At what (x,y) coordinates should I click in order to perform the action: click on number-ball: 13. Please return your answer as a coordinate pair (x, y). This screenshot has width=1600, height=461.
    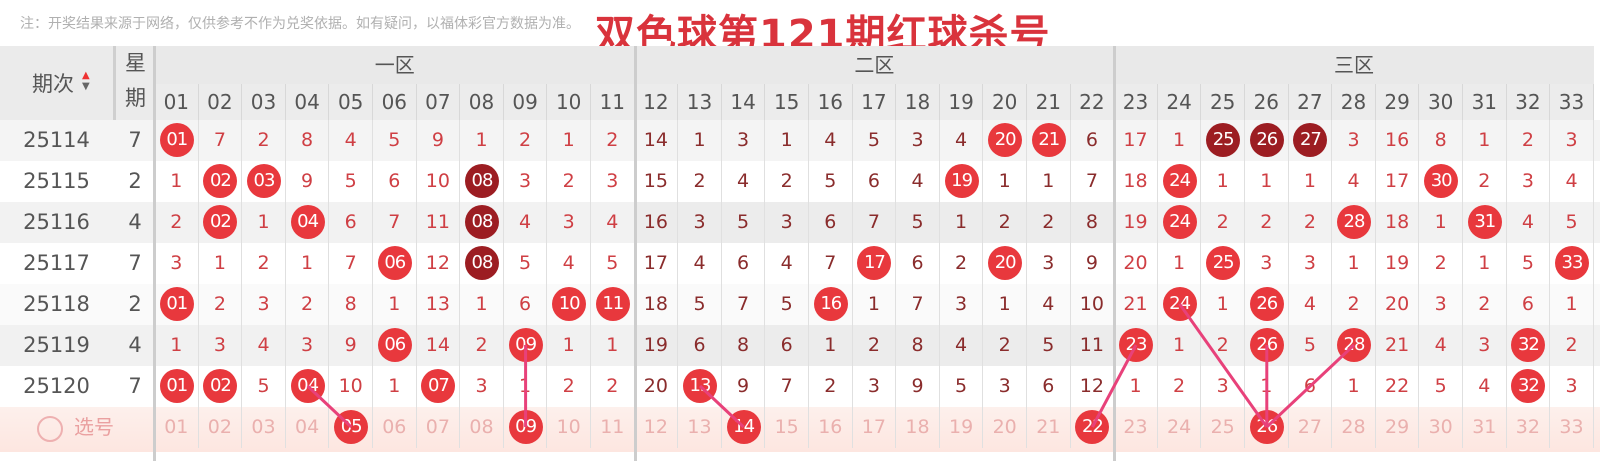
    Looking at the image, I should click on (699, 386).